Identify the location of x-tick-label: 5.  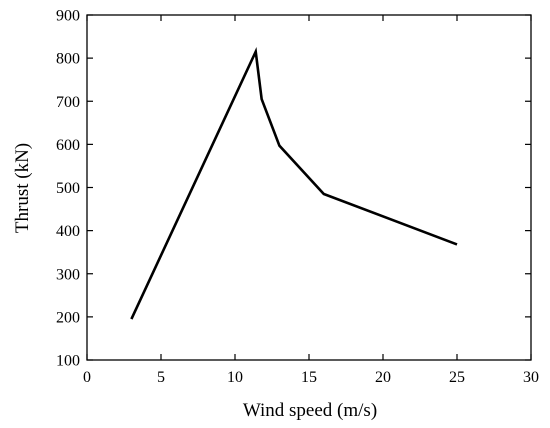
(161, 377).